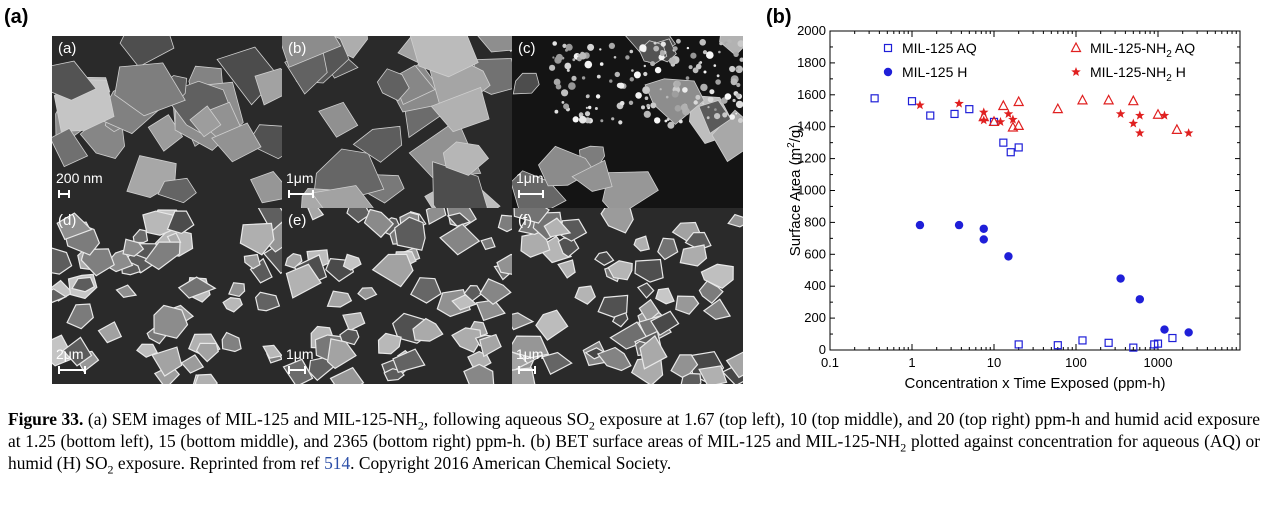 The width and height of the screenshot is (1268, 518). Describe the element at coordinates (815, 285) in the screenshot. I see `y-tick-label: 400` at that location.